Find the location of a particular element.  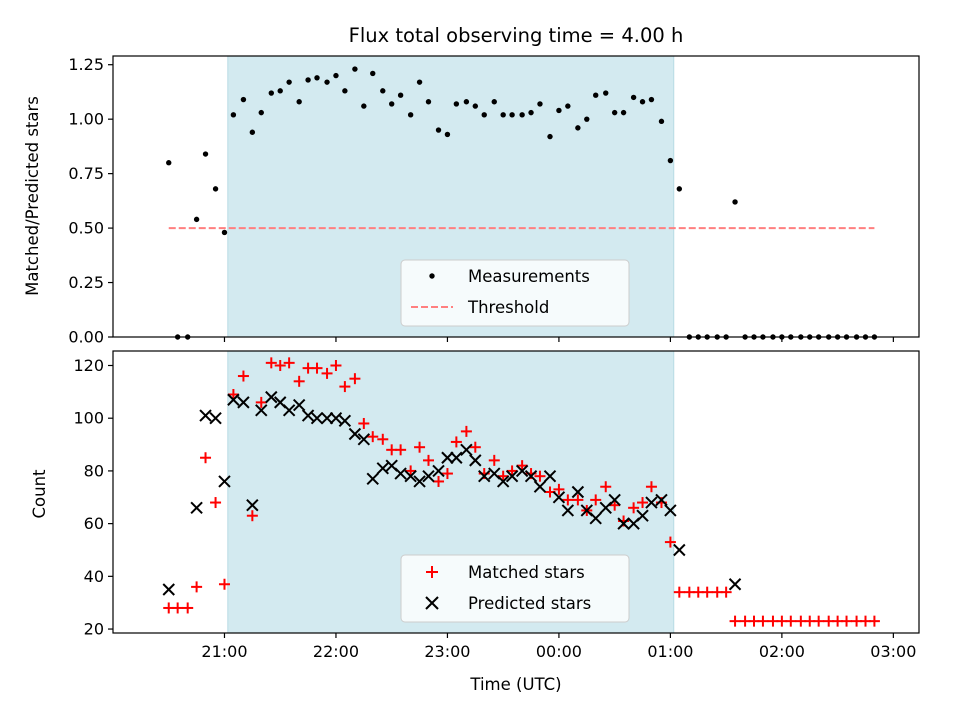

x-tick-label: 02:00 is located at coordinates (782, 651).